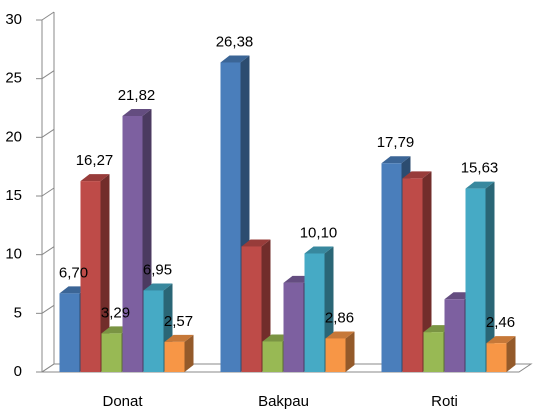 Image resolution: width=542 pixels, height=414 pixels. I want to click on y-tick-label: 10, so click(13, 254).